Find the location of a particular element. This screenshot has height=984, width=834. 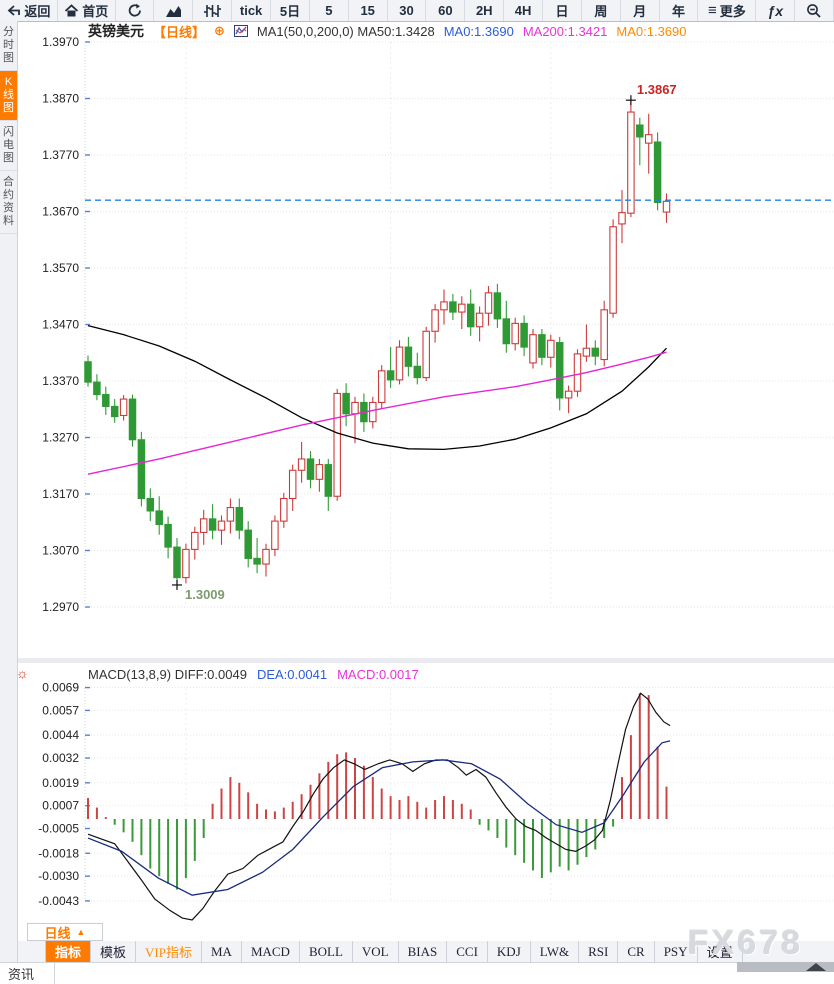

period-60-button: 60 is located at coordinates (446, 10).